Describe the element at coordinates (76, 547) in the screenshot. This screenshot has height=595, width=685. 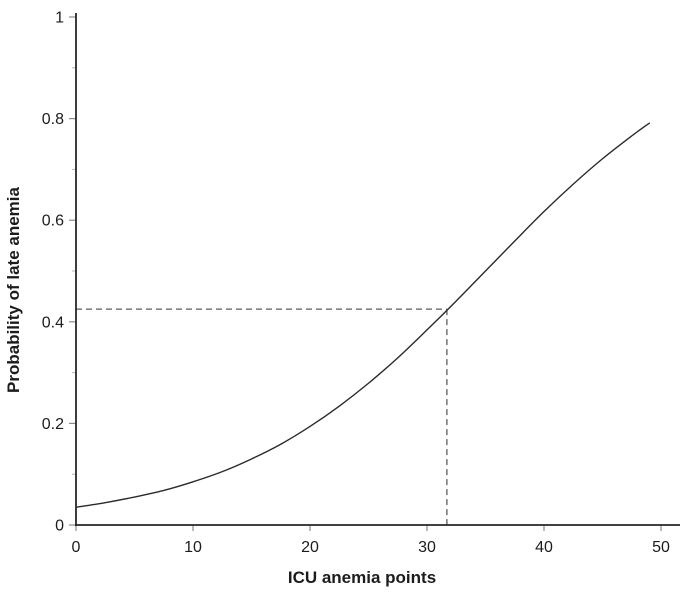
I see `x-tick-label: 0` at that location.